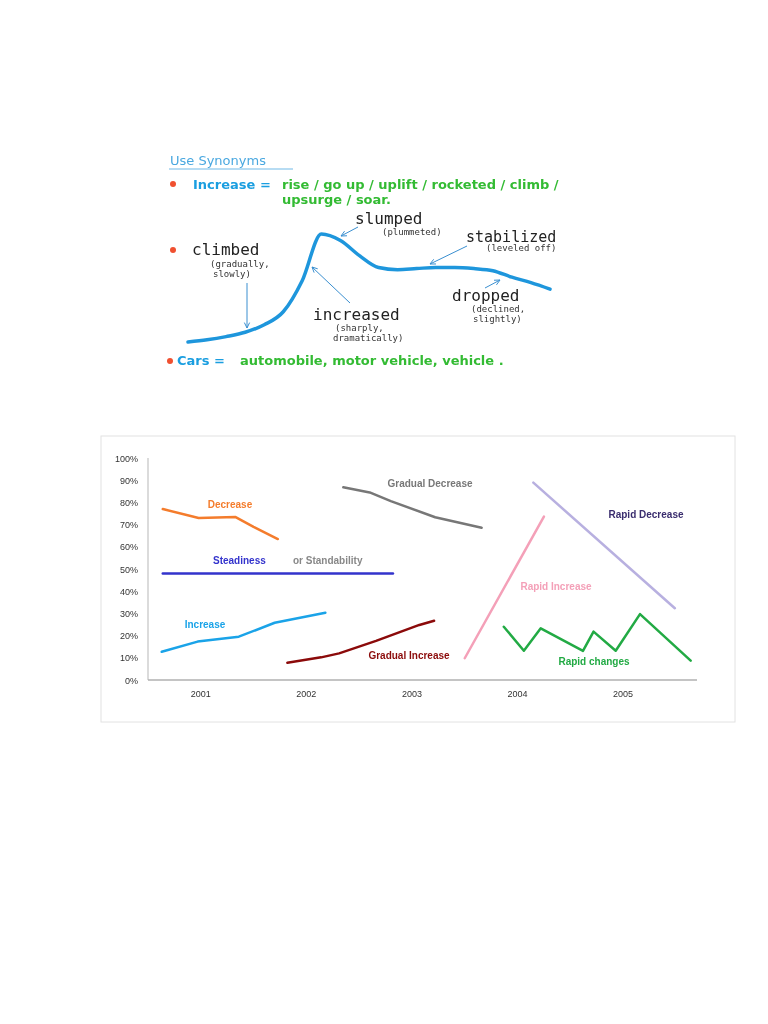  I want to click on chart-title: Use Synonyms, so click(218, 160).